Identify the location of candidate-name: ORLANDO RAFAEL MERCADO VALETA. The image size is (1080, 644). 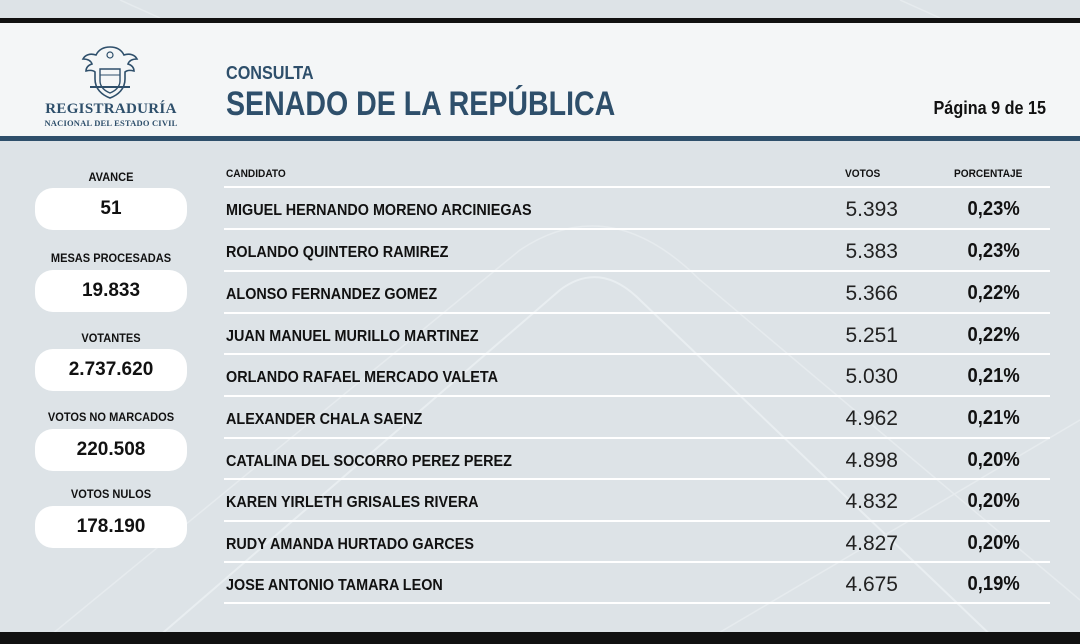
(362, 377).